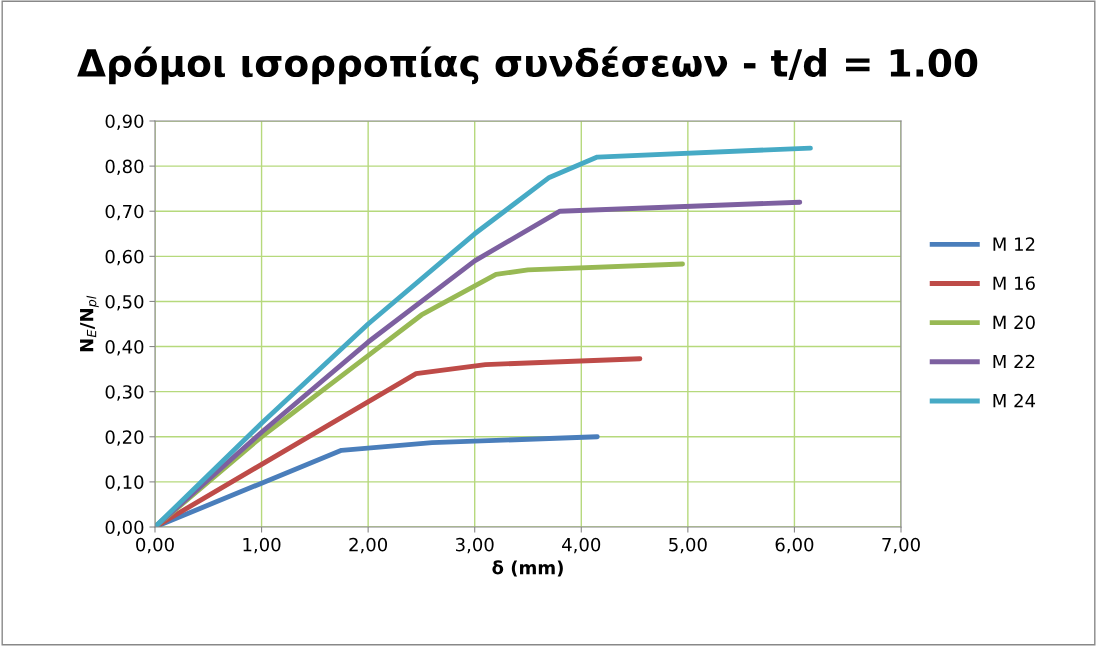 The height and width of the screenshot is (646, 1097). Describe the element at coordinates (368, 545) in the screenshot. I see `x-tick-label: 2,00` at that location.